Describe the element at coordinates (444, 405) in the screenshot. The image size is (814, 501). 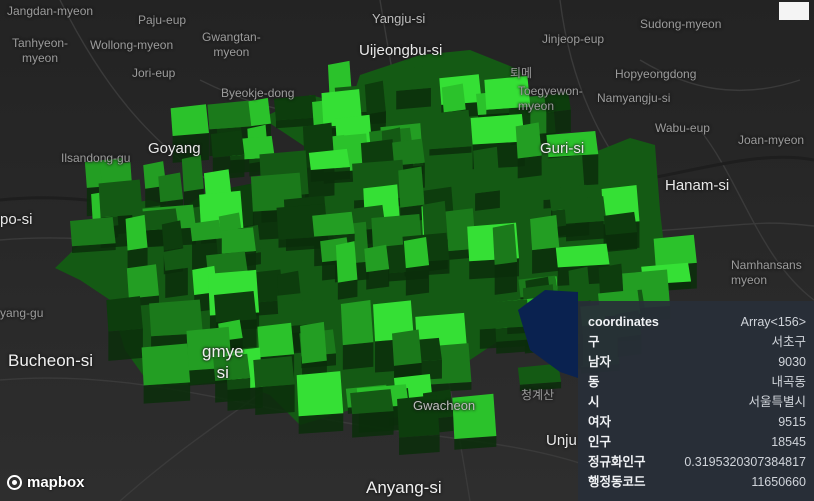
I see `place-label-gwacheon: Gwacheon` at that location.